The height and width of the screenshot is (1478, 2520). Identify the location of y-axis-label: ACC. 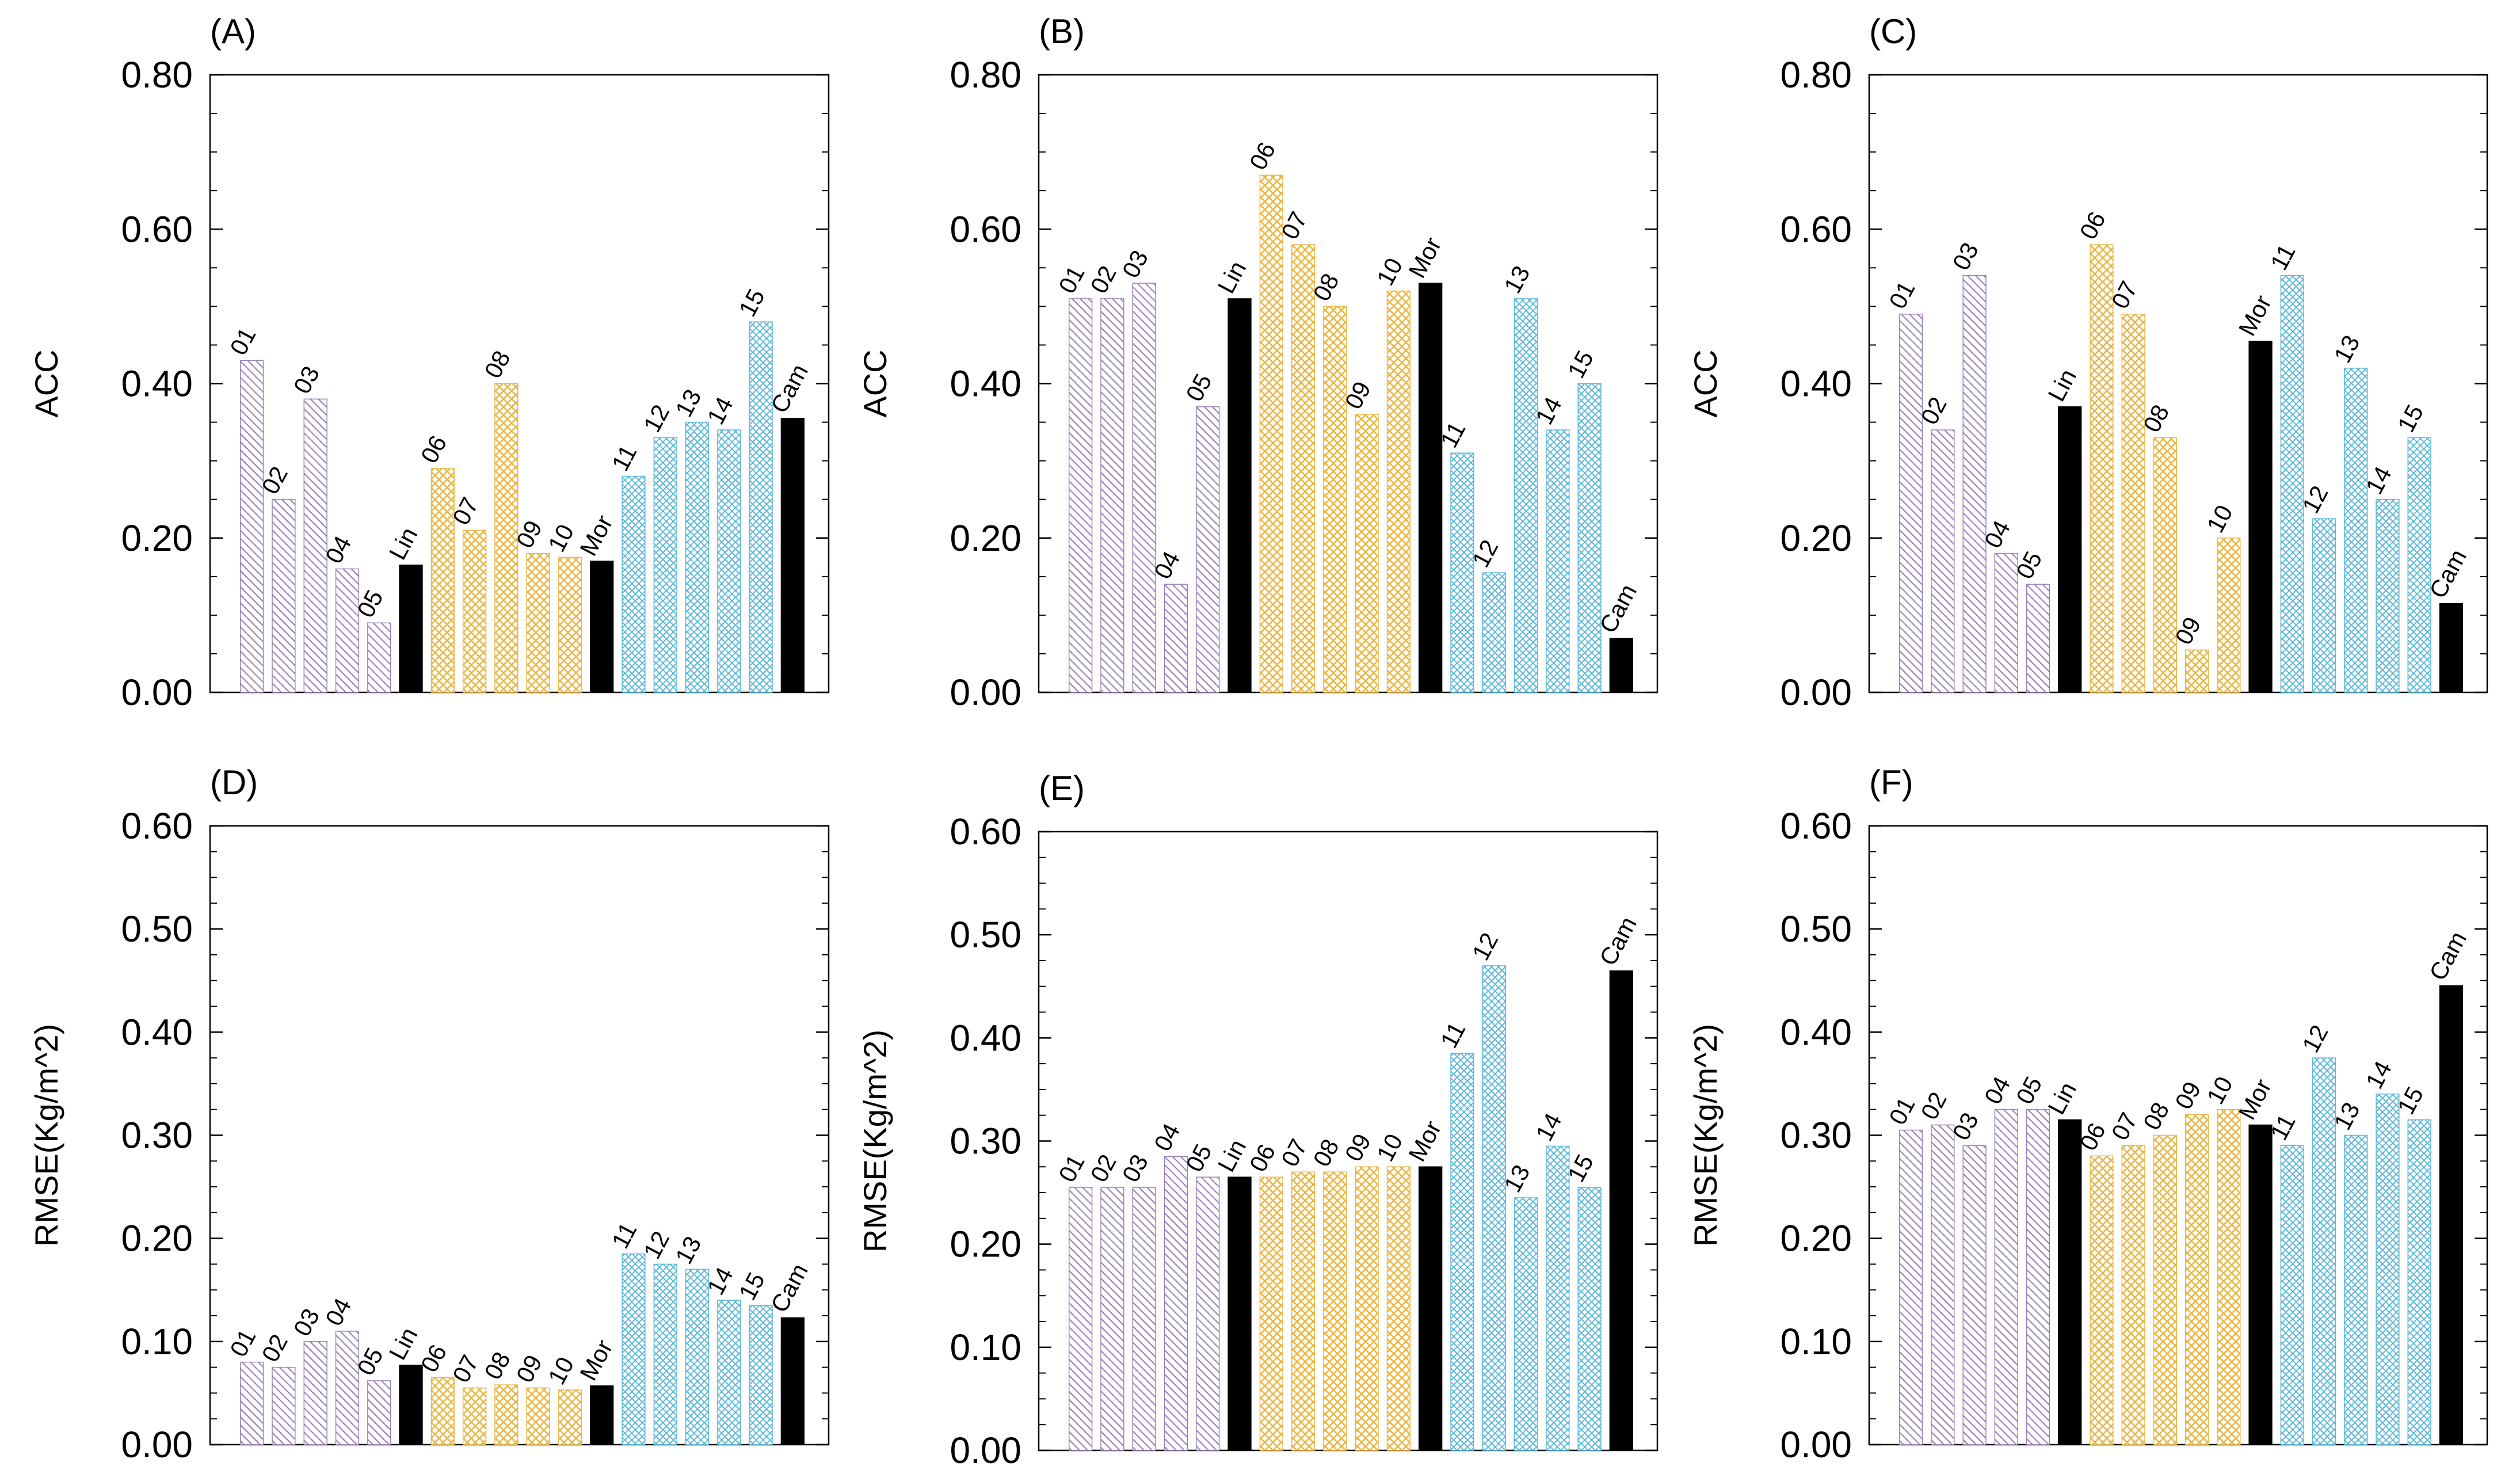
(1705, 383).